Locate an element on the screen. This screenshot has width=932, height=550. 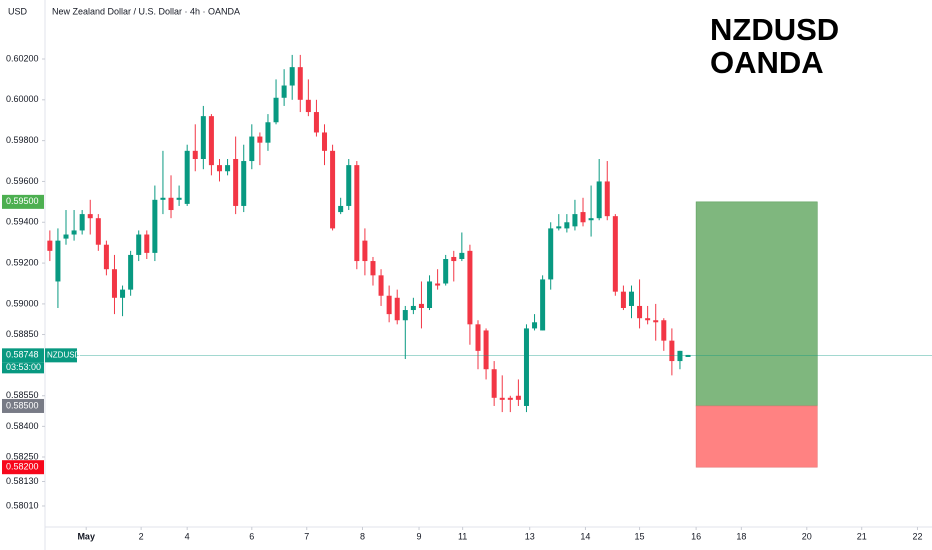
price-label: 0.59500 is located at coordinates (22, 201).